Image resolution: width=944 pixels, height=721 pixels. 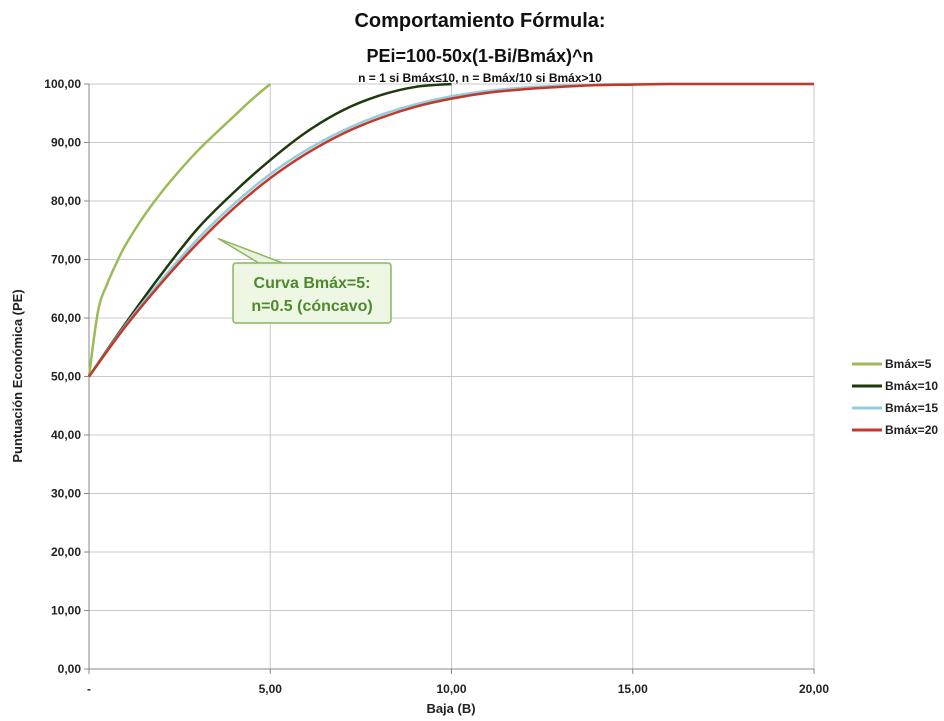 What do you see at coordinates (66, 201) in the screenshot?
I see `y-tick-label: 80,00` at bounding box center [66, 201].